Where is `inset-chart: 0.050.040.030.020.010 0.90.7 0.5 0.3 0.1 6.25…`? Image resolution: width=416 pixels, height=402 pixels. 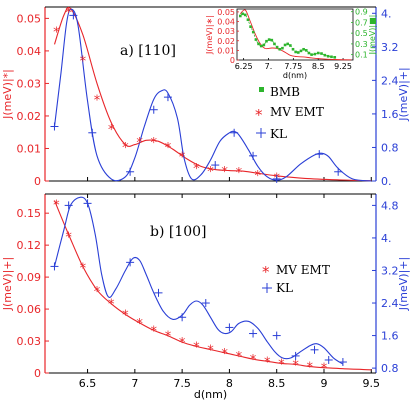 inset-chart: 0.050.040.030.020.010 0.90.7 0.5 0.3 0.1 6.25… is located at coordinates (291, 44).